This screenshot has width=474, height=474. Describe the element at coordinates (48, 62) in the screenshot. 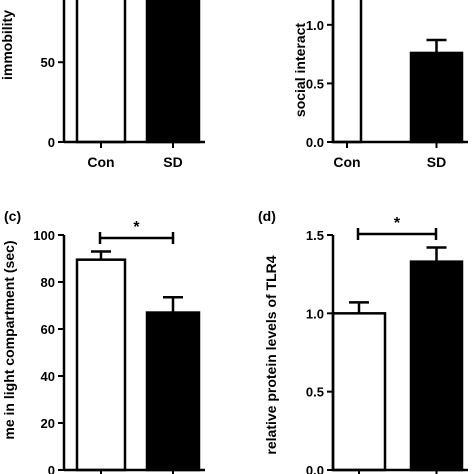

I see `y-tick-label: 50` at that location.